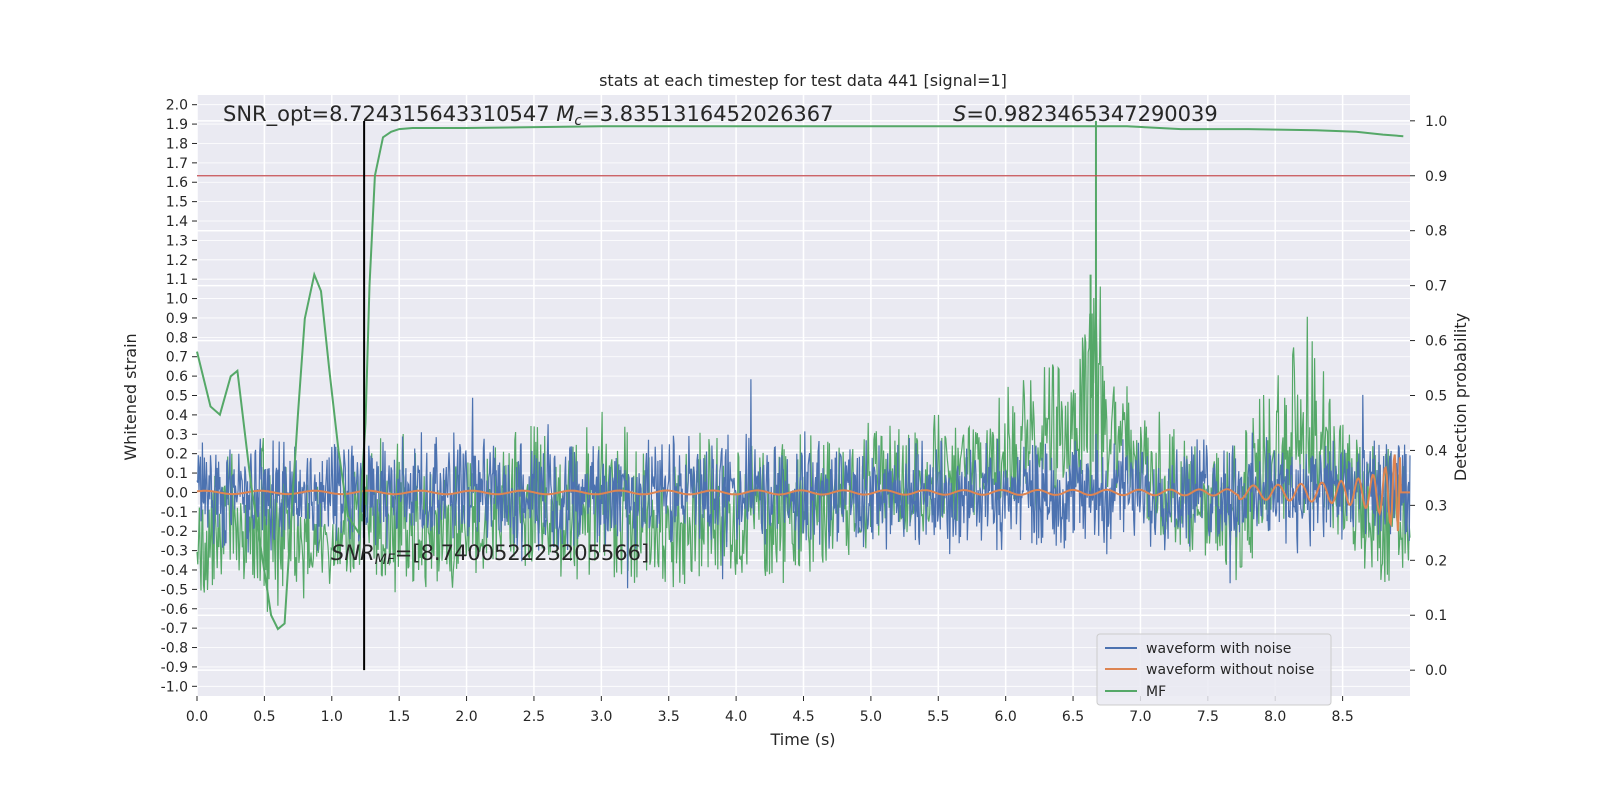 This screenshot has height=800, width=1600. What do you see at coordinates (1436, 451) in the screenshot?
I see `right-tick-label: 0.4` at bounding box center [1436, 451].